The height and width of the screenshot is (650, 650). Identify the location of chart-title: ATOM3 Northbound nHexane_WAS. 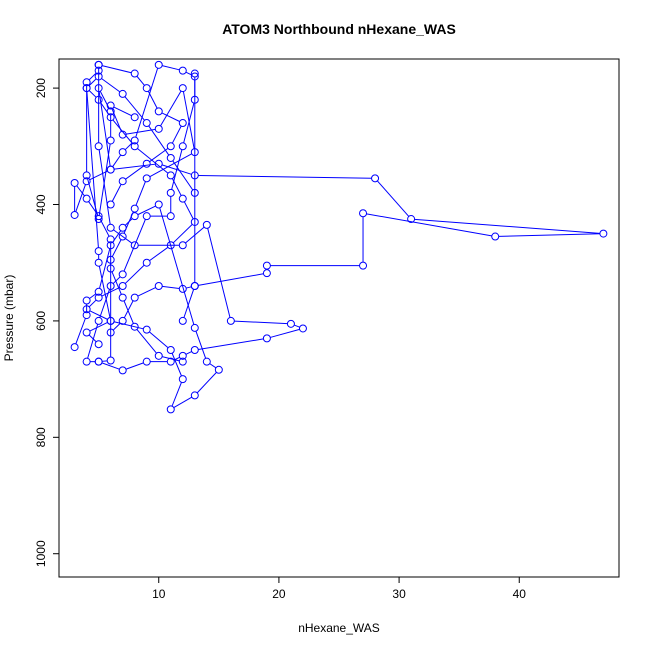
(339, 29).